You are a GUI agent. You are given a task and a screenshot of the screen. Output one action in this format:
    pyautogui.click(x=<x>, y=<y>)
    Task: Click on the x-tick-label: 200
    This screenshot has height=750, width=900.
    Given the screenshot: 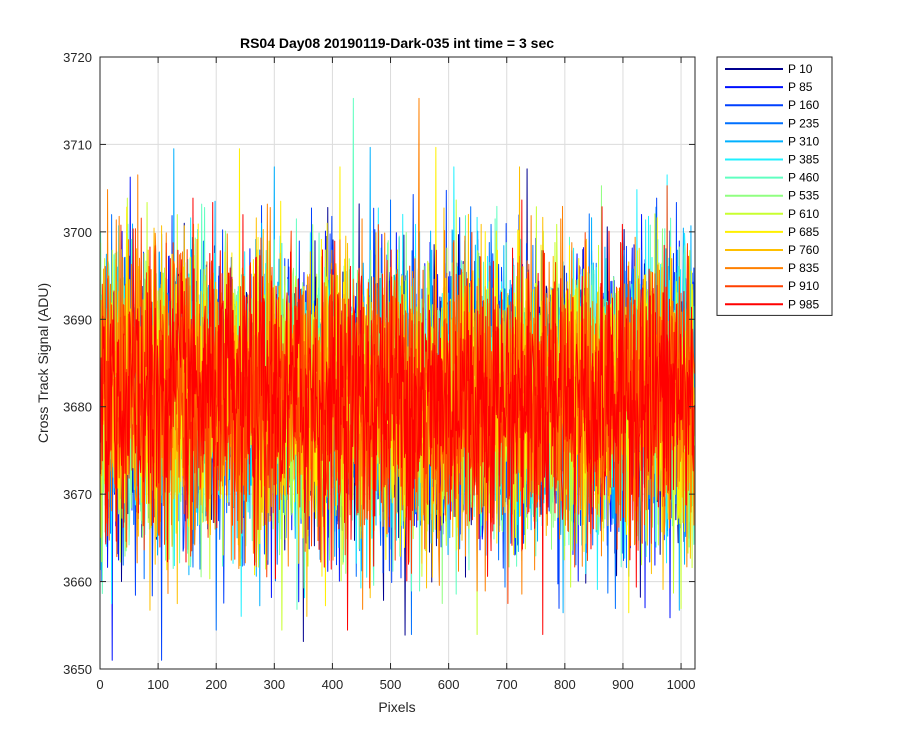 What is the action you would take?
    pyautogui.click(x=216, y=684)
    